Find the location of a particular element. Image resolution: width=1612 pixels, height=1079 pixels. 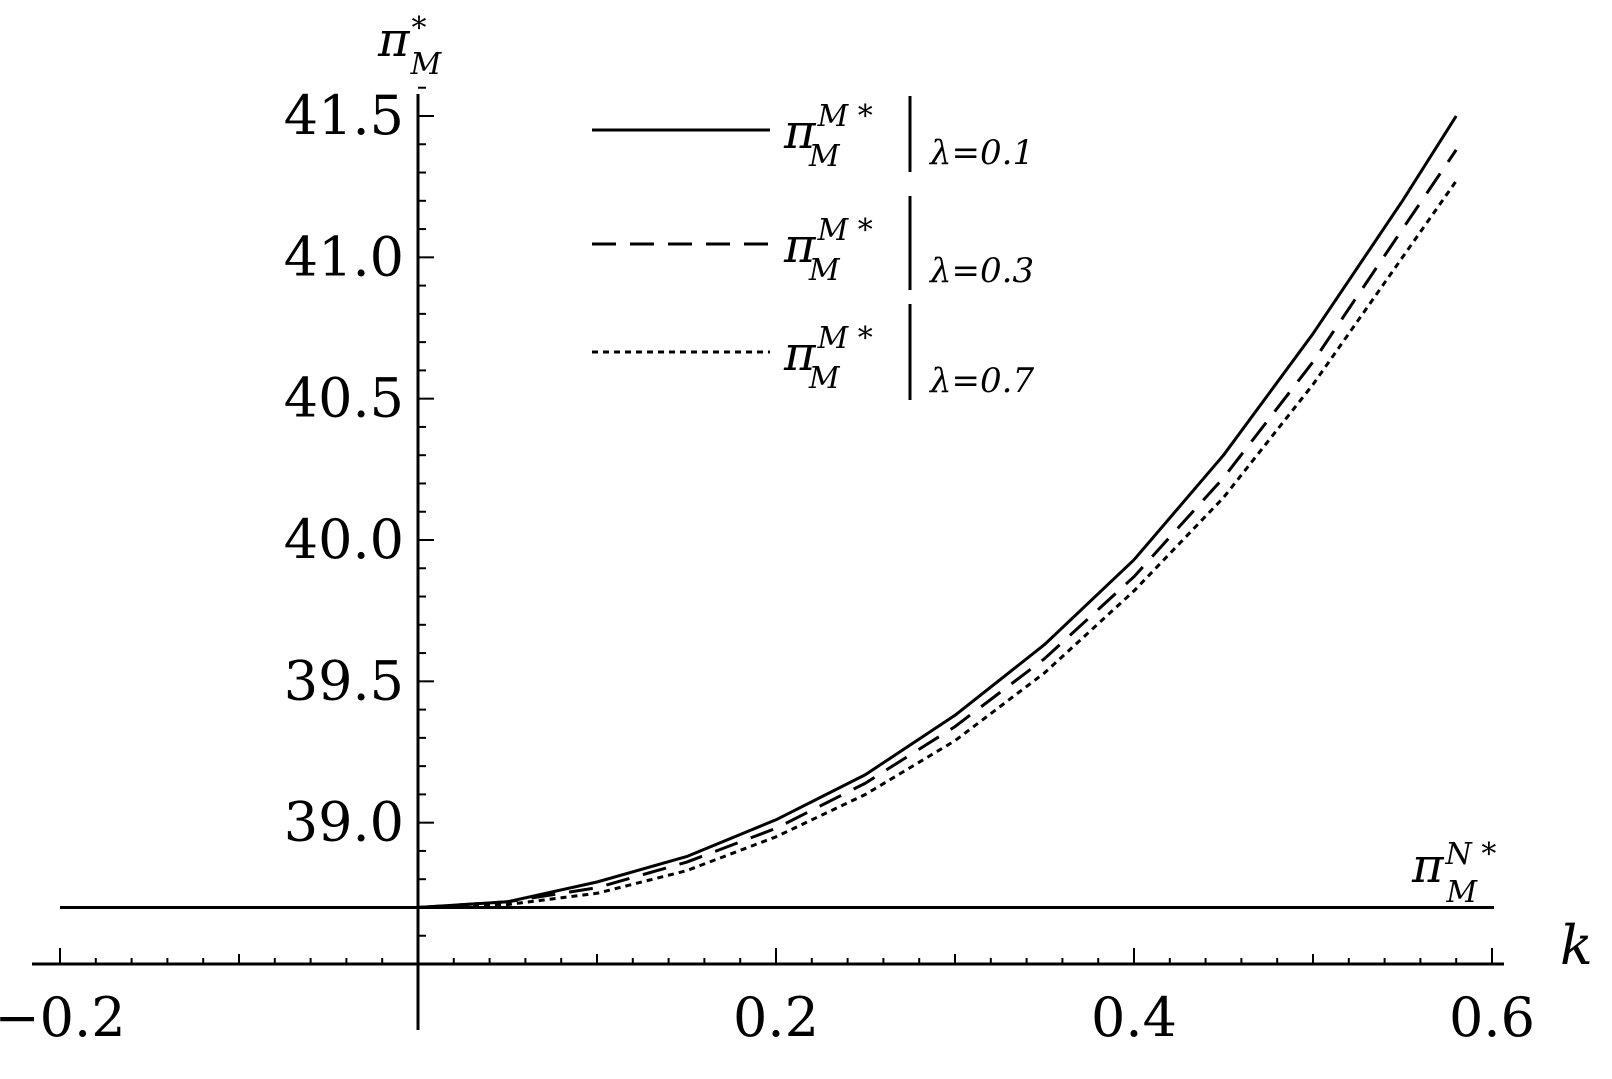

x-tick-label: −0.2 is located at coordinates (63, 1017).